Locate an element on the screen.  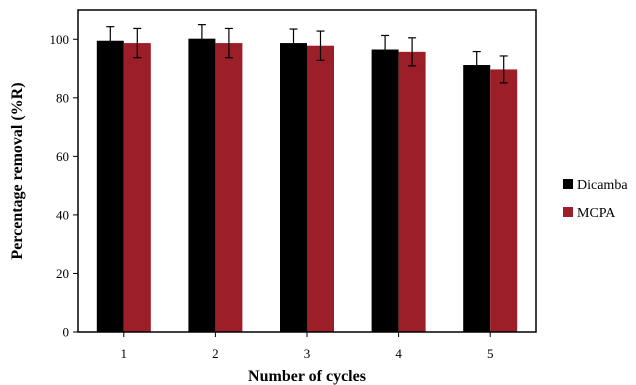
y-tick-label: 0 is located at coordinates (66, 332).